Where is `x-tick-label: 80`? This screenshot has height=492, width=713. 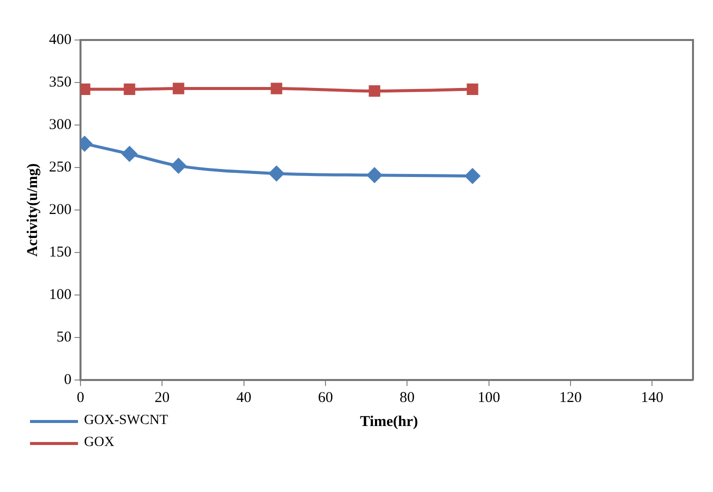 x-tick-label: 80 is located at coordinates (407, 398).